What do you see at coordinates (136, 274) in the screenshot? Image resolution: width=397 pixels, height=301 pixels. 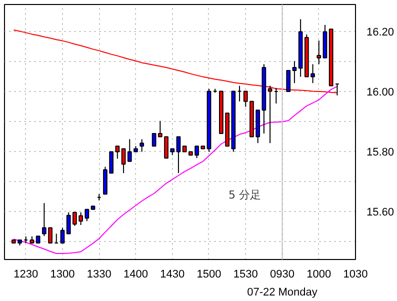 I see `x-tick-label: 1400` at bounding box center [136, 274].